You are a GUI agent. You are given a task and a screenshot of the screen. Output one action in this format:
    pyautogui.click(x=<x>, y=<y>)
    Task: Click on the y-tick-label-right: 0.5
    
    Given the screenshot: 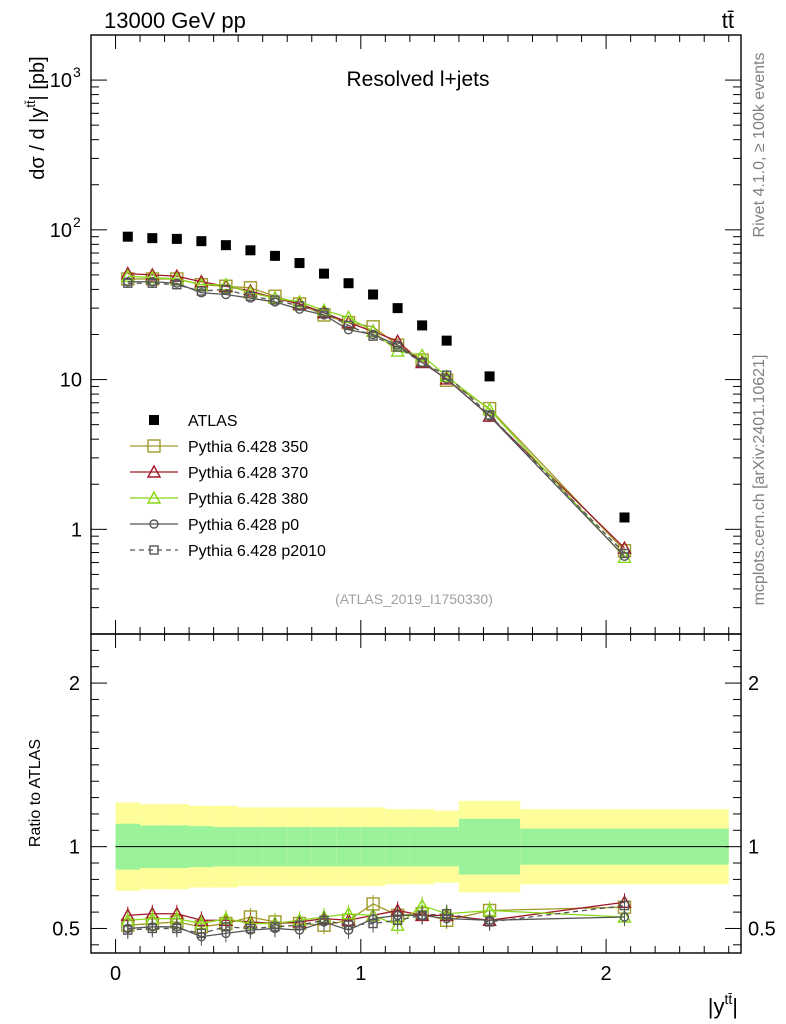 What is the action you would take?
    pyautogui.click(x=762, y=929)
    